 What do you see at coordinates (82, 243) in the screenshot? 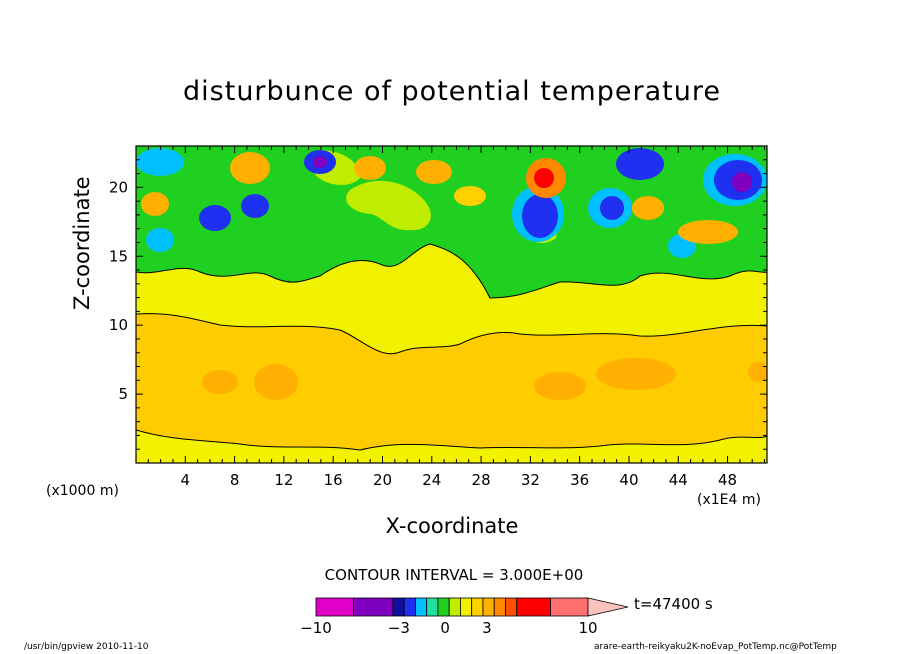
I see `y-axis-label: Z-coordinate` at bounding box center [82, 243].